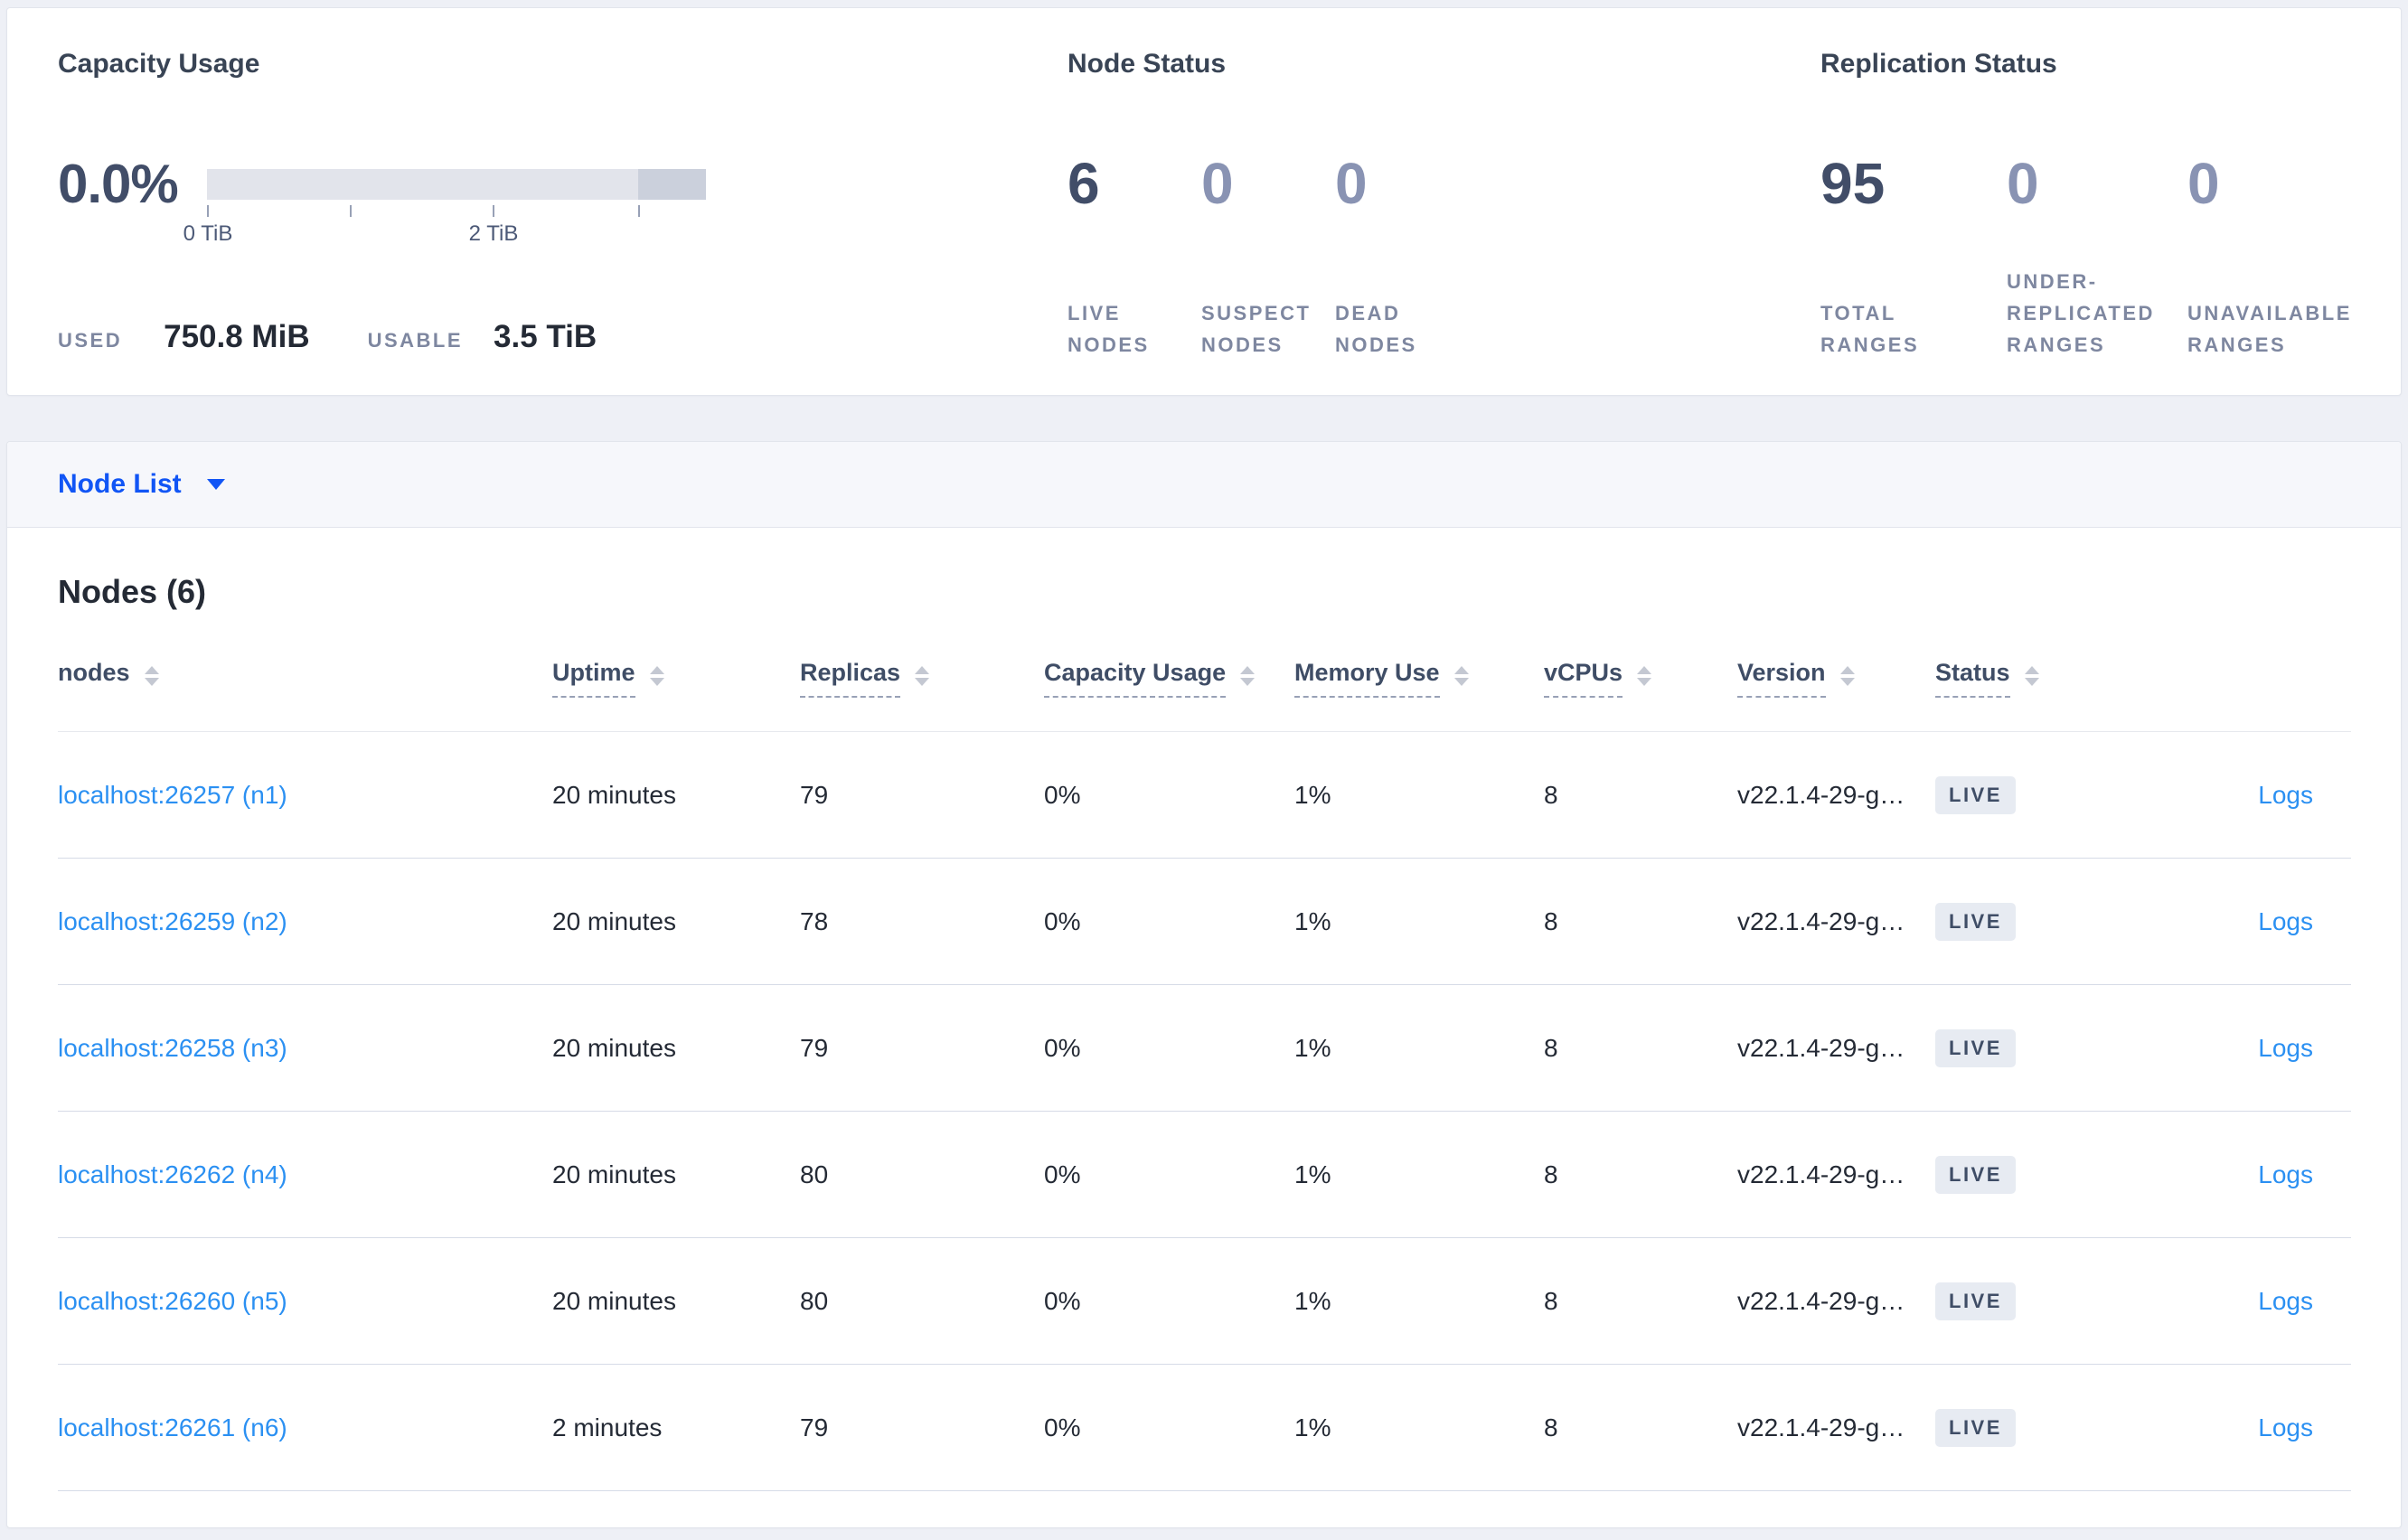  What do you see at coordinates (1268, 220) in the screenshot?
I see `suspect-nodes-stat: 0 SUSPECT NODES` at bounding box center [1268, 220].